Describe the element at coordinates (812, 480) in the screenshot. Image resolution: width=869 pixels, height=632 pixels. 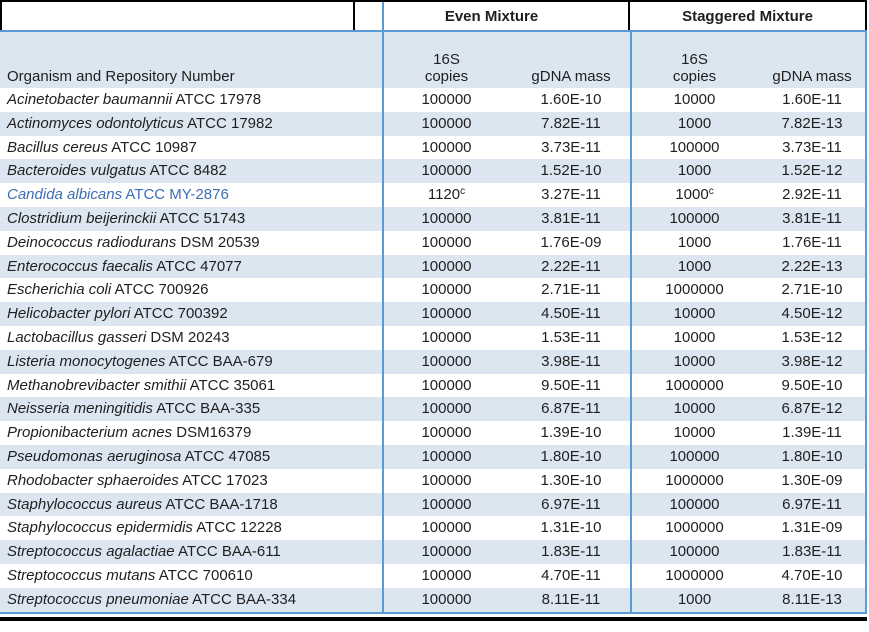
I see `staggered-gdna-mass-cell: 1.30E-09` at that location.